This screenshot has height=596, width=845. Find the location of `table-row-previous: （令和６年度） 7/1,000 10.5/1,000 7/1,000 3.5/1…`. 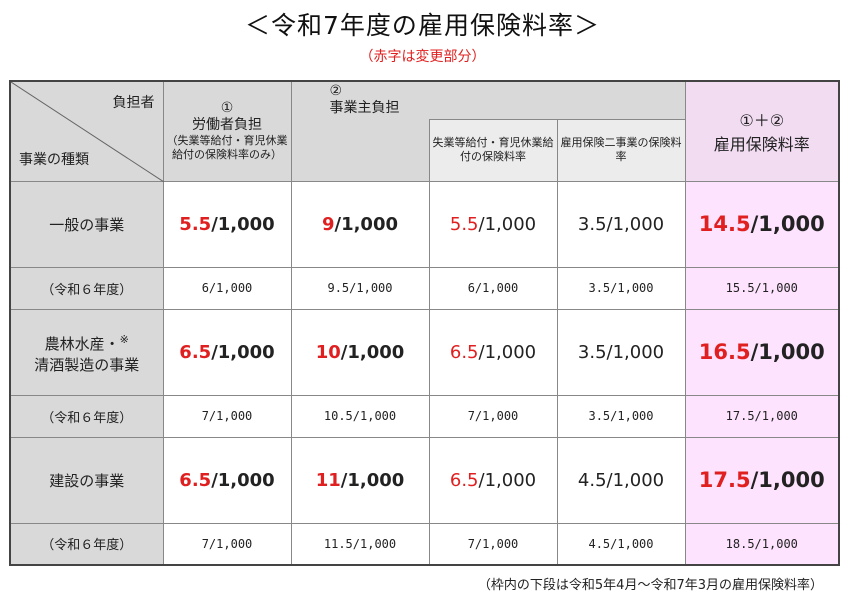

table-row-previous: （令和６年度） 7/1,000 10.5/1,000 7/1,000 3.5/1… is located at coordinates (424, 416).